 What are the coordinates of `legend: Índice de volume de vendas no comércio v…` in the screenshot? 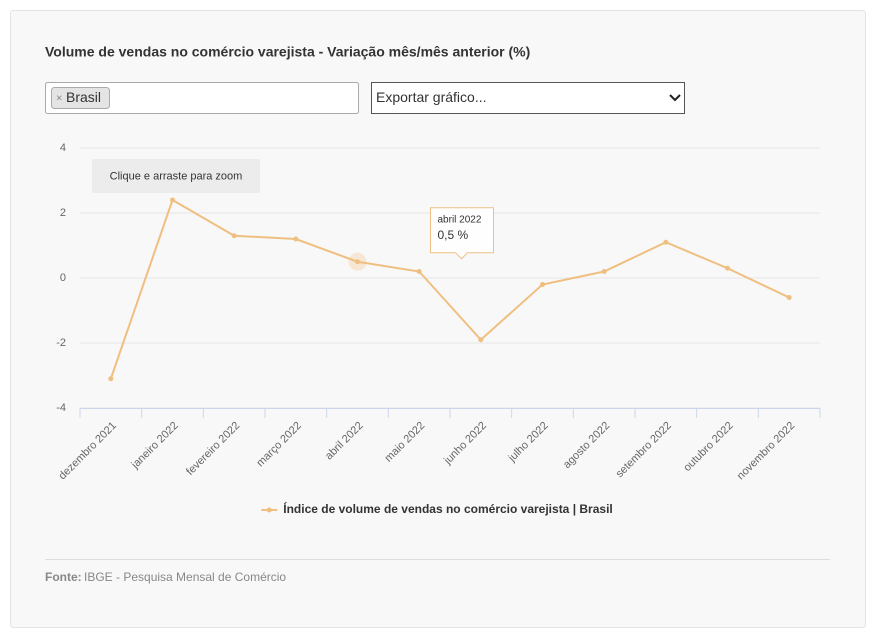 It's located at (437, 508).